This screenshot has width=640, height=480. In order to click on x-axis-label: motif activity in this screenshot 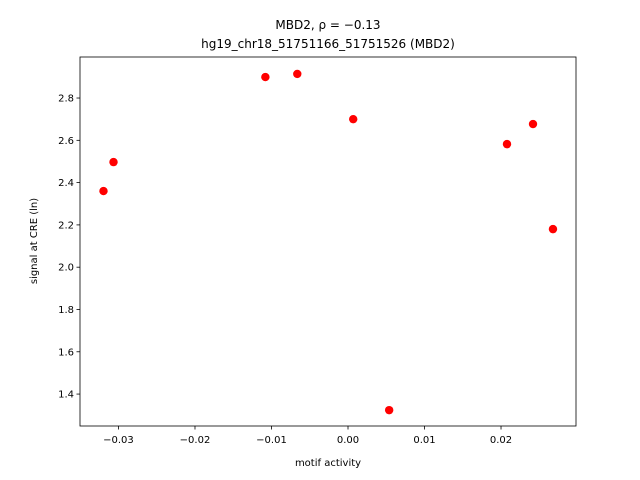, I will do `click(328, 463)`.